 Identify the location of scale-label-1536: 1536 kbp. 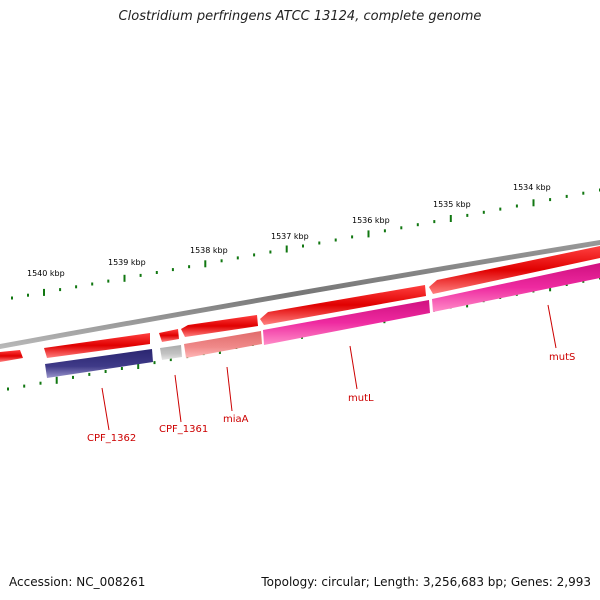
(371, 220).